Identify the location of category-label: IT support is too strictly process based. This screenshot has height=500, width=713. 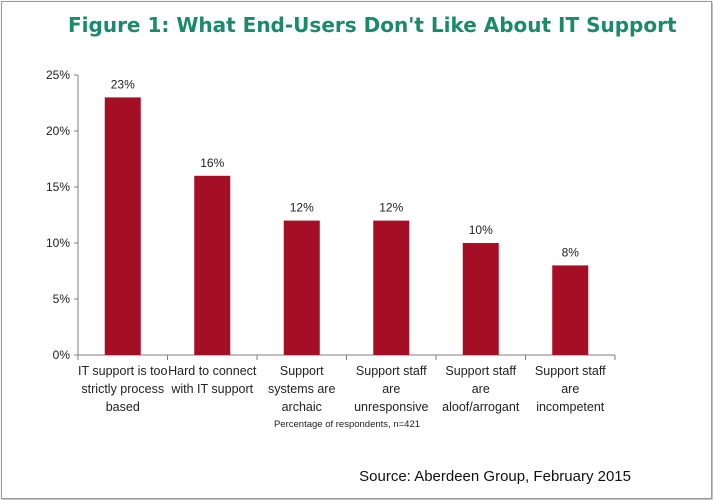
(122, 389).